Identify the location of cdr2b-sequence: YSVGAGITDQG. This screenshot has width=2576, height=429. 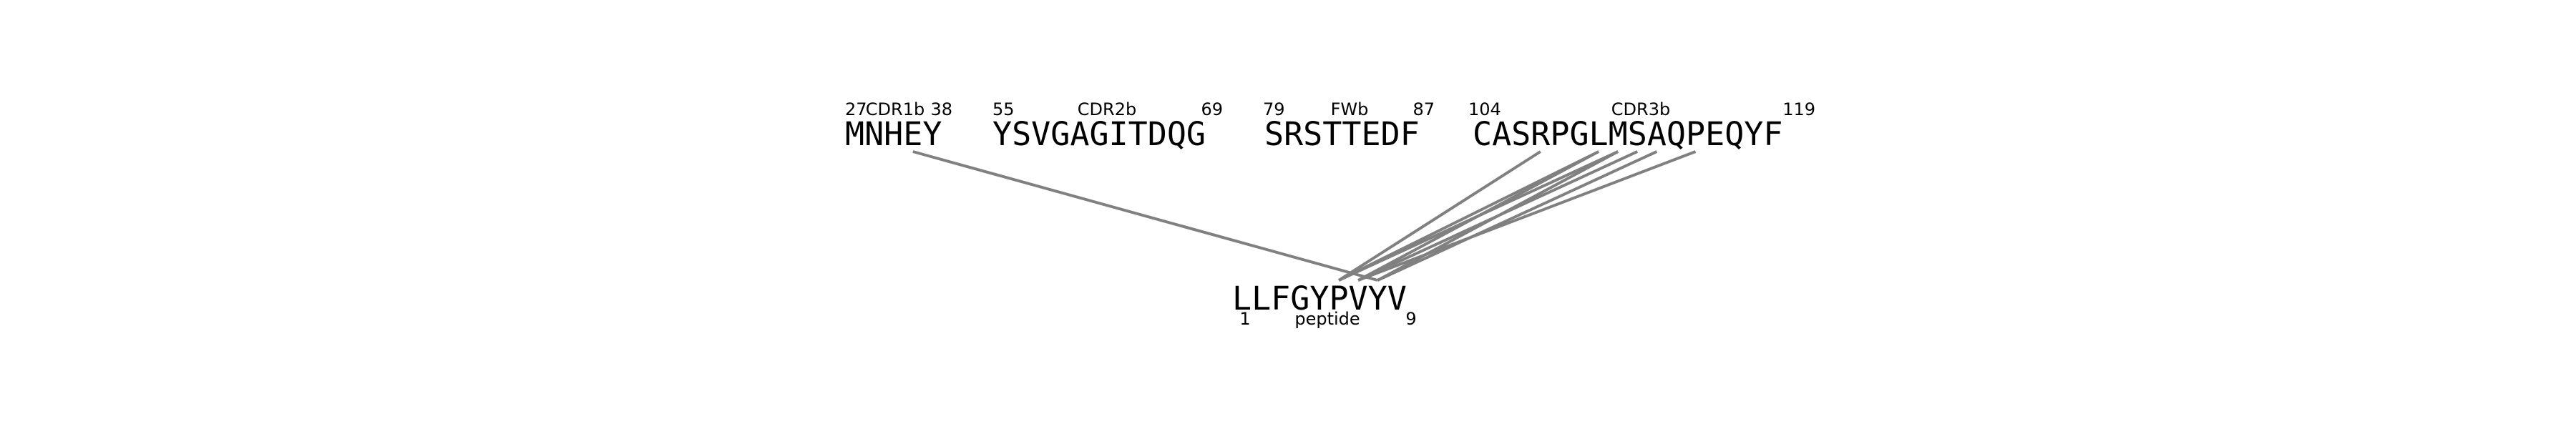
(1099, 134).